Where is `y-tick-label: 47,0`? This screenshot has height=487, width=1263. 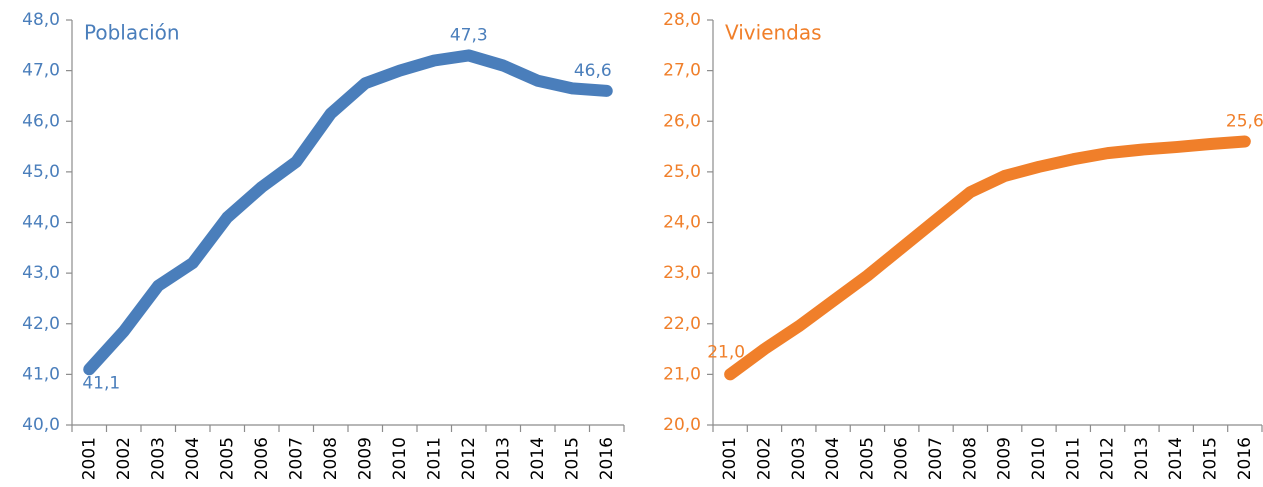 y-tick-label: 47,0 is located at coordinates (41, 71).